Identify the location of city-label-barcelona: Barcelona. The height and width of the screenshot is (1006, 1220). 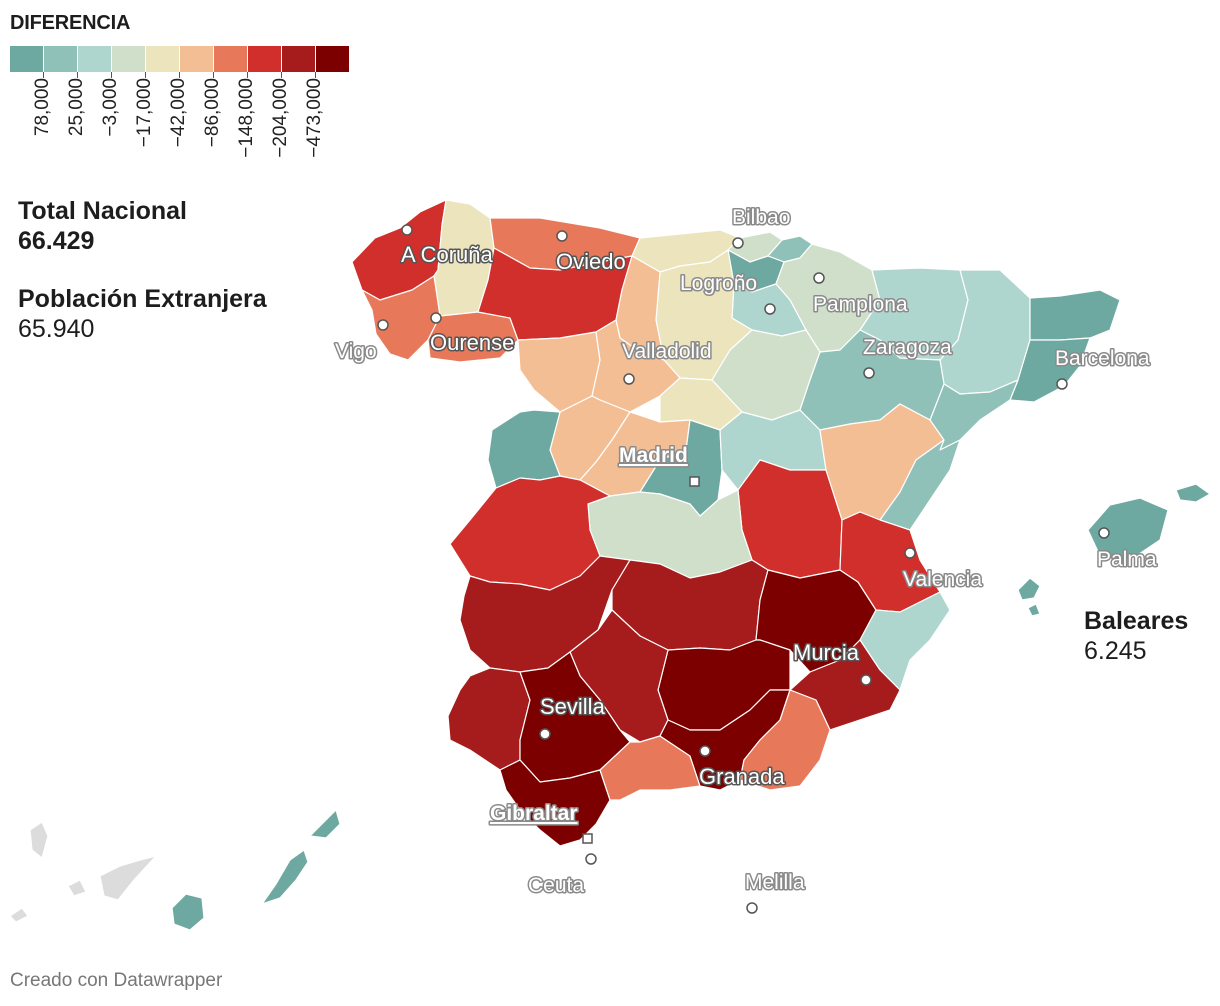
(1102, 358).